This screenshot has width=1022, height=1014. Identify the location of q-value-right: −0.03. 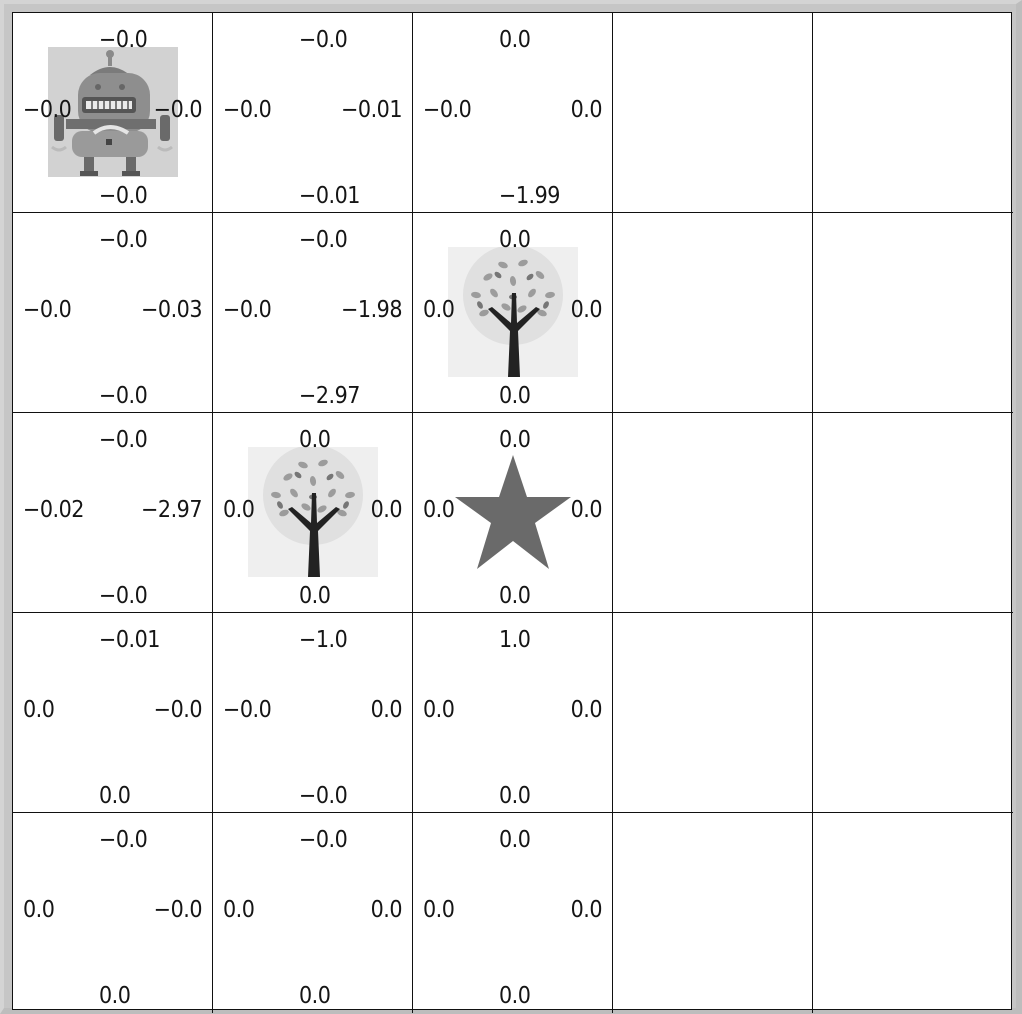
(171, 310).